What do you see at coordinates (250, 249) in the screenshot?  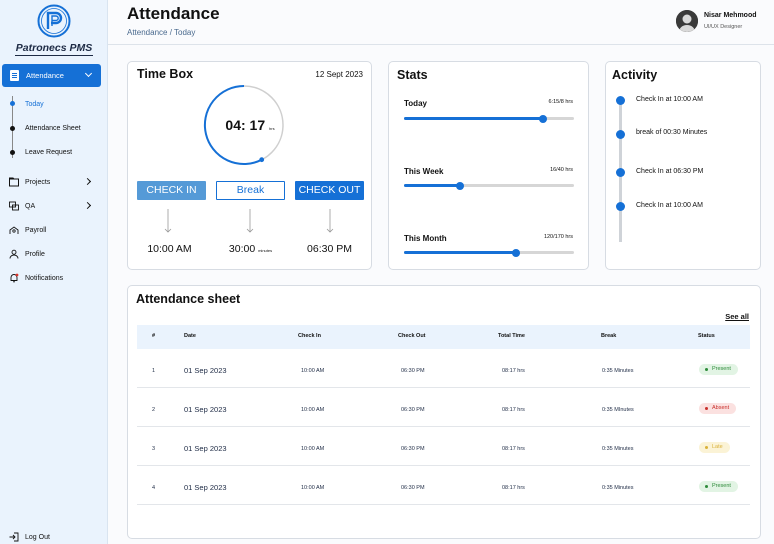 I see `break-time: 30:00 minutes` at bounding box center [250, 249].